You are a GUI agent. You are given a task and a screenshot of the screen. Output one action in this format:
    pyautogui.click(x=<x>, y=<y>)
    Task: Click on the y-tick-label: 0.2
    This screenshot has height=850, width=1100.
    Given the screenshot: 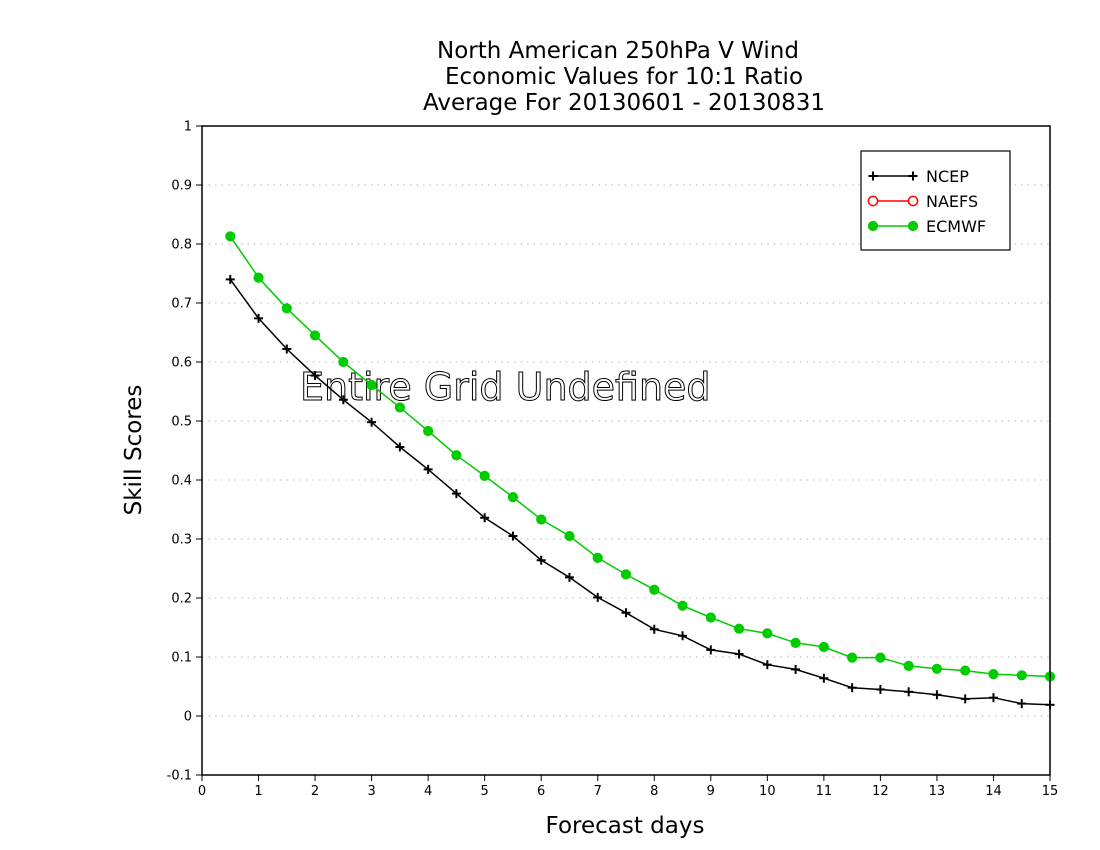 What is the action you would take?
    pyautogui.click(x=181, y=599)
    